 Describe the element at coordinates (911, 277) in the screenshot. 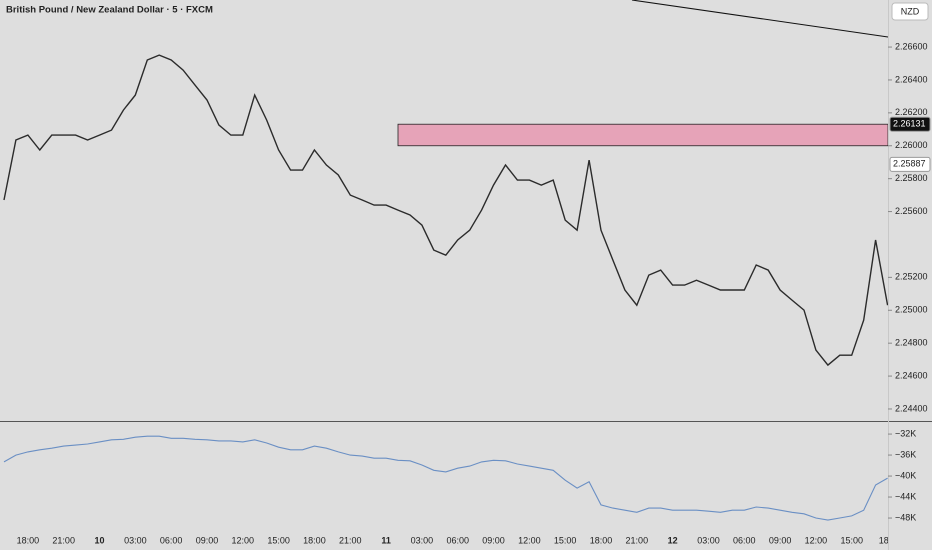

I see `y-tick-label: 2.25200` at that location.